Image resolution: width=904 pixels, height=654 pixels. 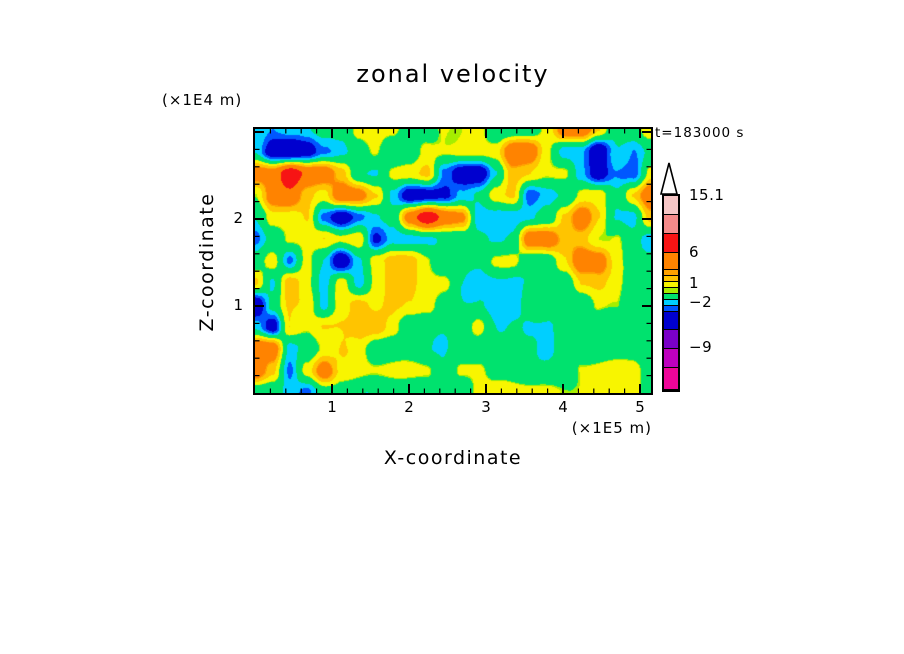 What do you see at coordinates (707, 195) in the screenshot?
I see `colorbar-label: 15.1` at bounding box center [707, 195].